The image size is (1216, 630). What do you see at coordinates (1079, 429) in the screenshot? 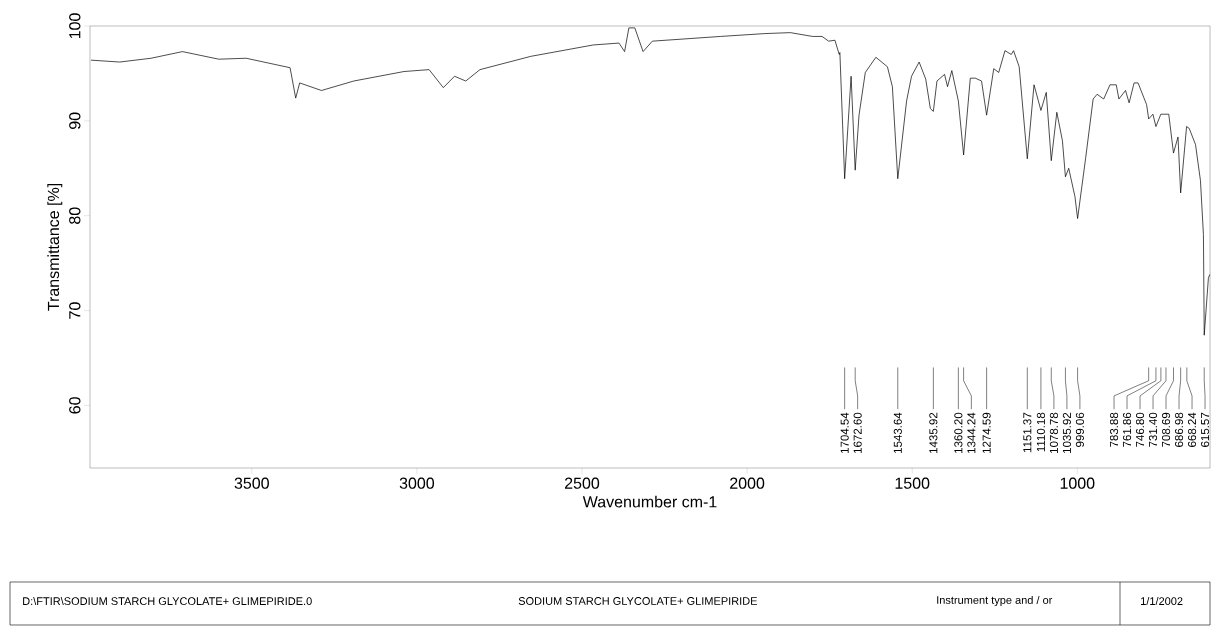
I see `annotation: 999.06` at bounding box center [1079, 429].